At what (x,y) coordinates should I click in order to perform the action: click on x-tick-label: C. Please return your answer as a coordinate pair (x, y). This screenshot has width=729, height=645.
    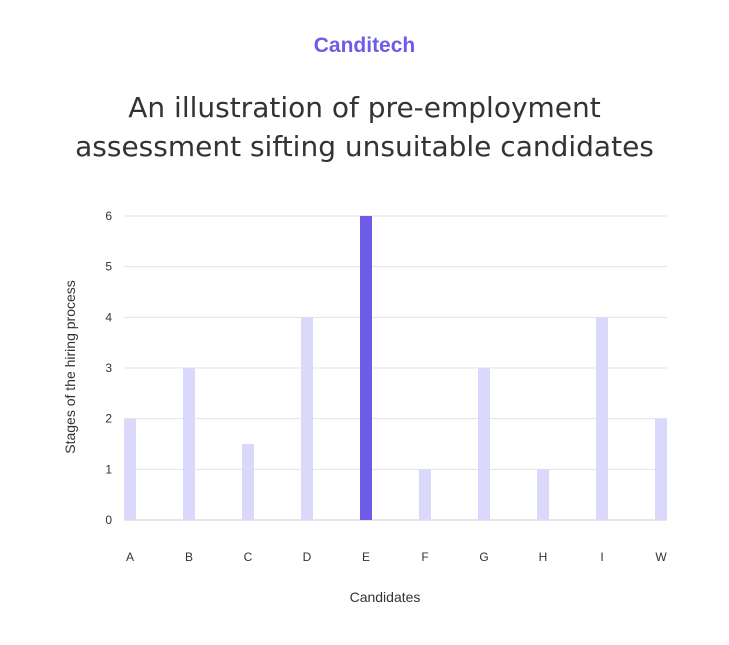
    Looking at the image, I should click on (248, 557).